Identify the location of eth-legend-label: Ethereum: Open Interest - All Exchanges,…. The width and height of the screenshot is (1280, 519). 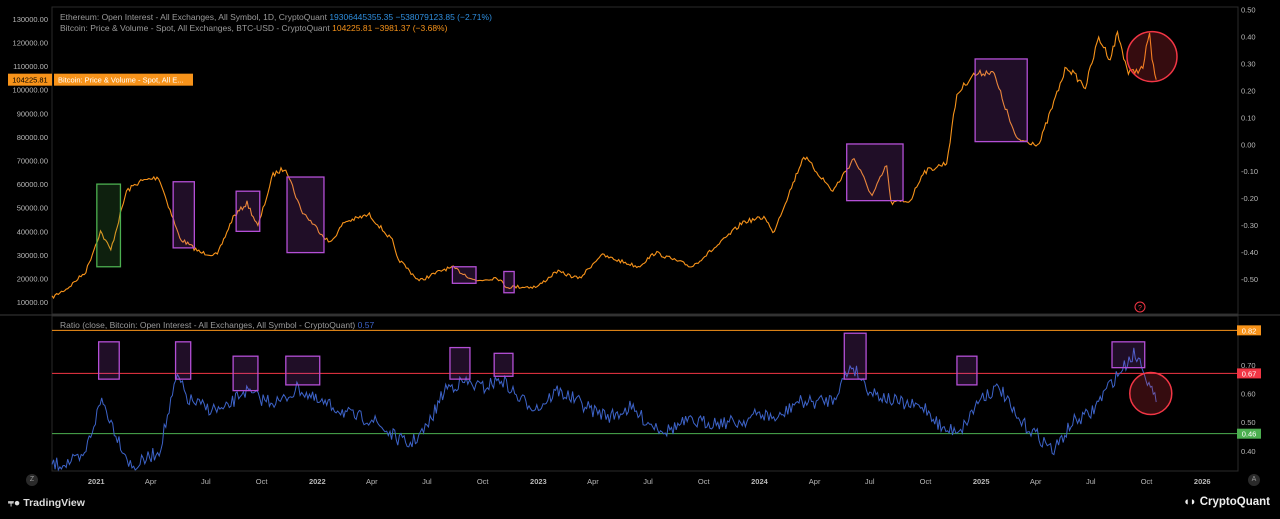
(193, 17).